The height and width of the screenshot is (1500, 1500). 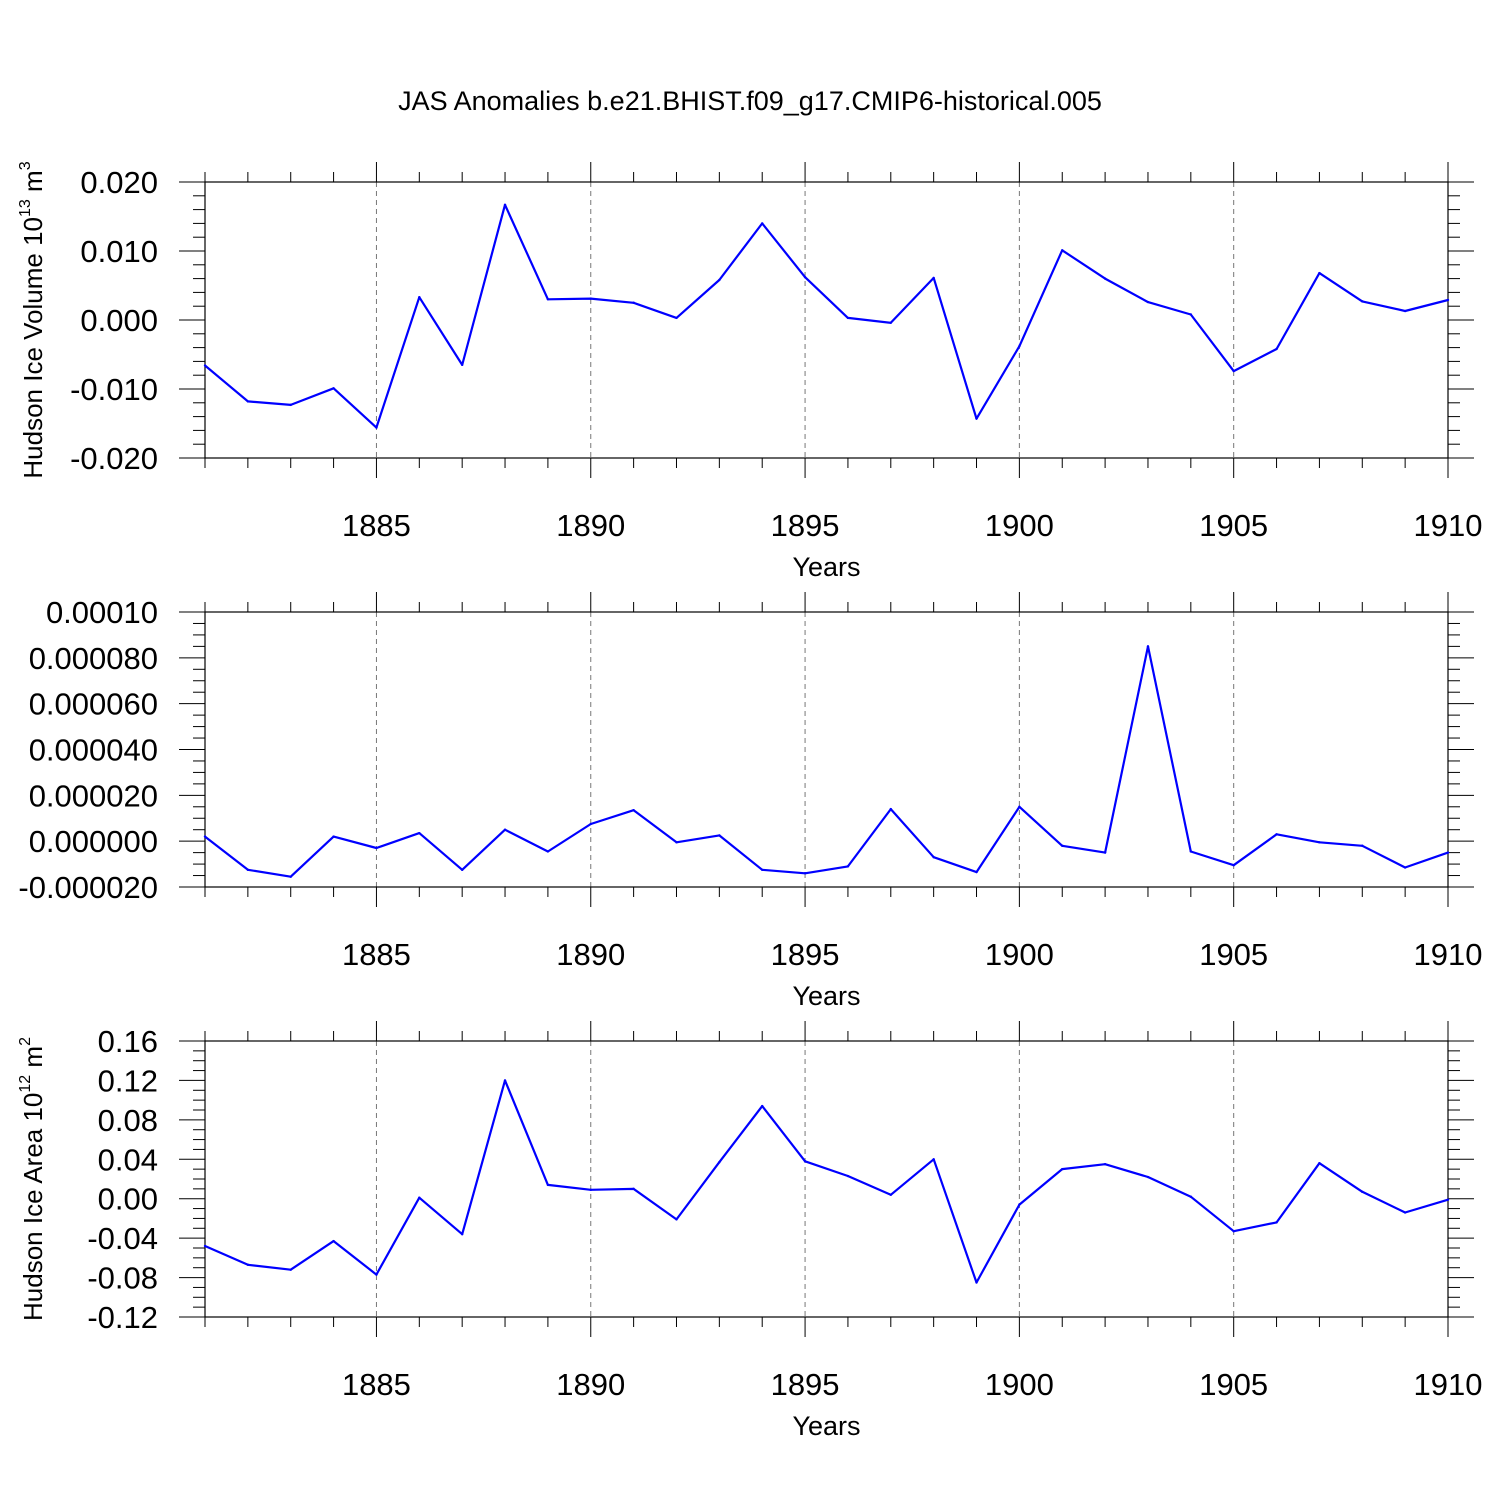 What do you see at coordinates (128, 1159) in the screenshot?
I see `y-tick-label: 0.04` at bounding box center [128, 1159].